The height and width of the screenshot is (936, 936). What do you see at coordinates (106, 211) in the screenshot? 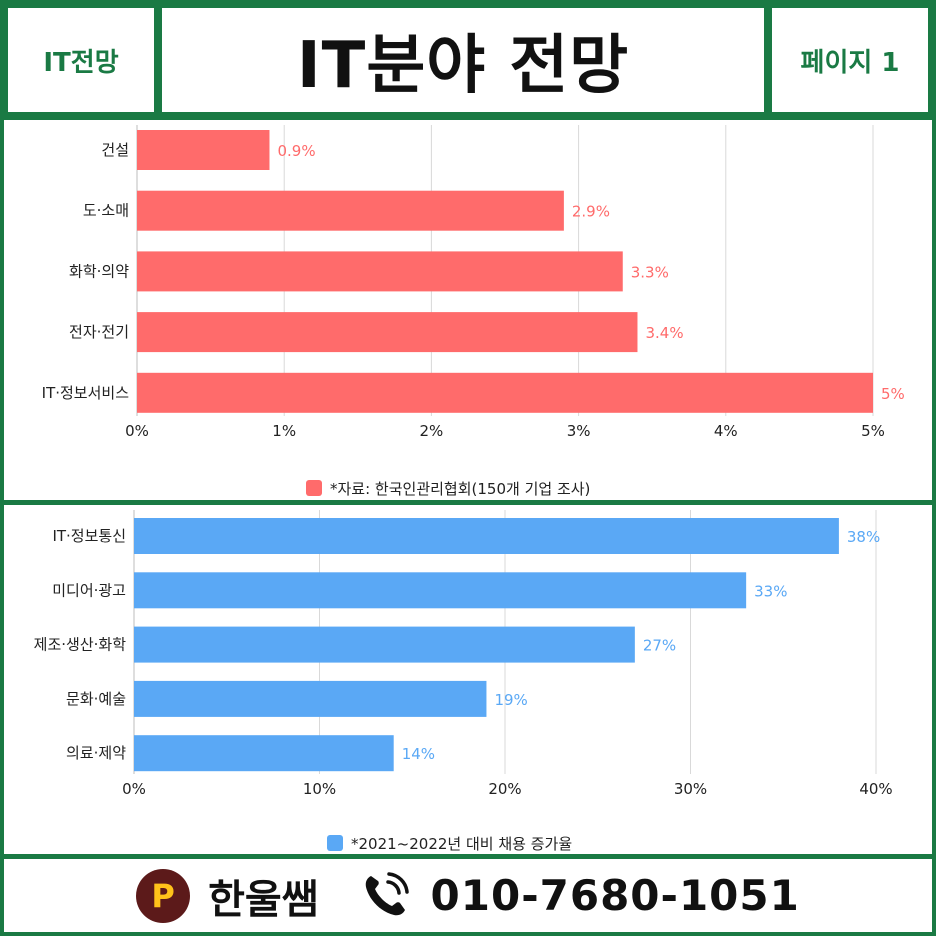
I see `category-label: 도·소매` at bounding box center [106, 211].